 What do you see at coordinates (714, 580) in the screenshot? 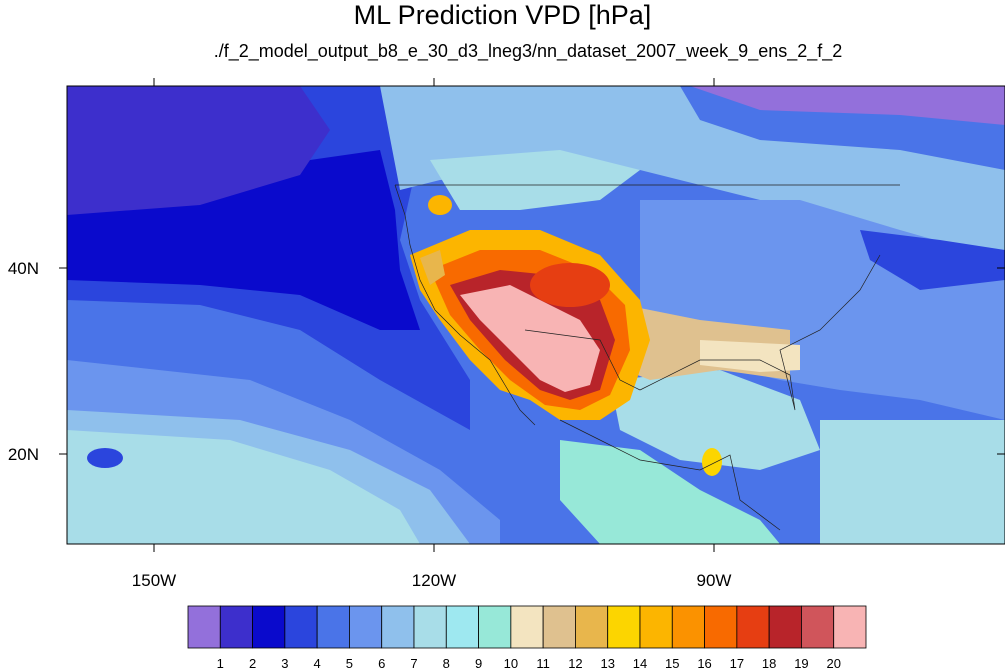
I see `lon-label-90w: 90W` at bounding box center [714, 580].